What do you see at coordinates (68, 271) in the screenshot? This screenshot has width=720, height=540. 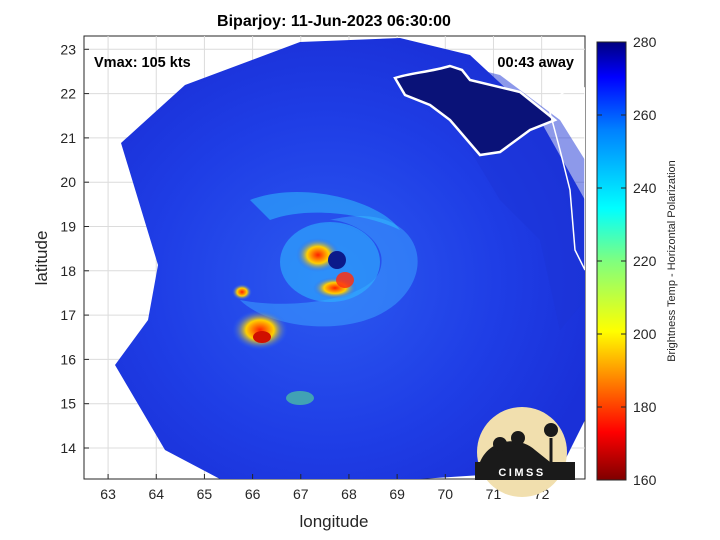 I see `y-tick-label: 18` at bounding box center [68, 271].